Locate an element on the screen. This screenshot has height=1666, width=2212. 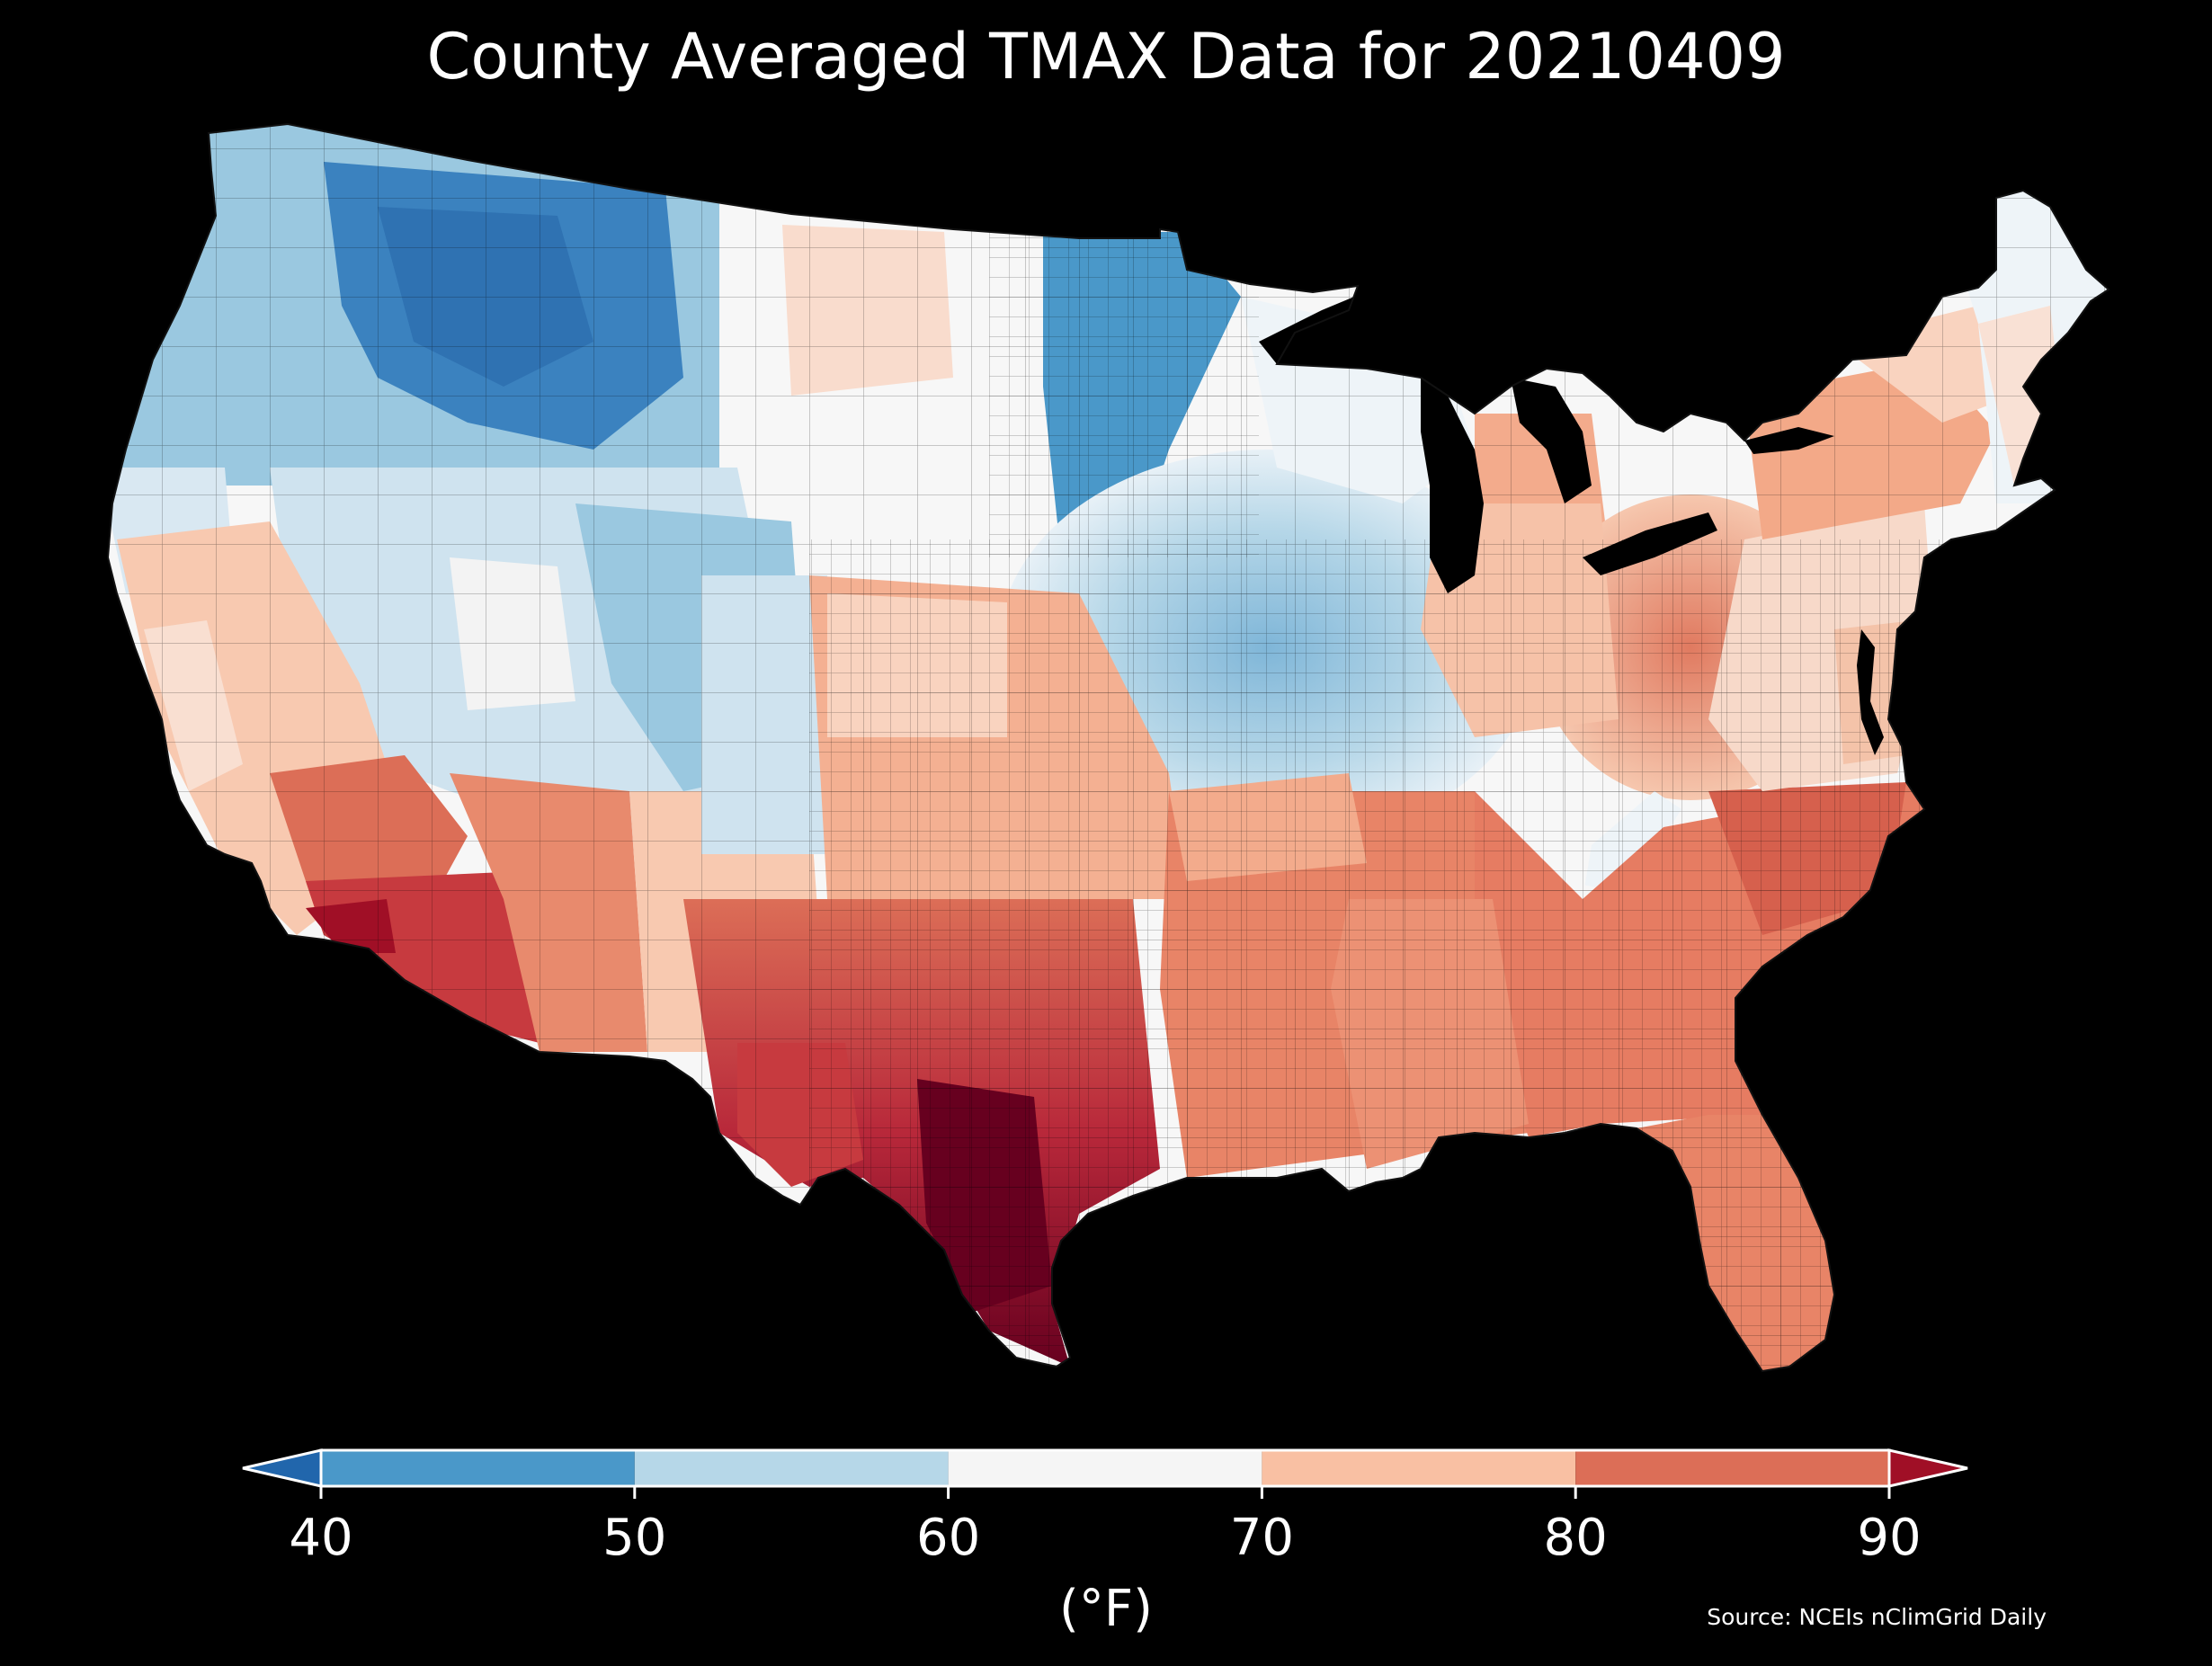
colorbar is located at coordinates (1105, 1473).